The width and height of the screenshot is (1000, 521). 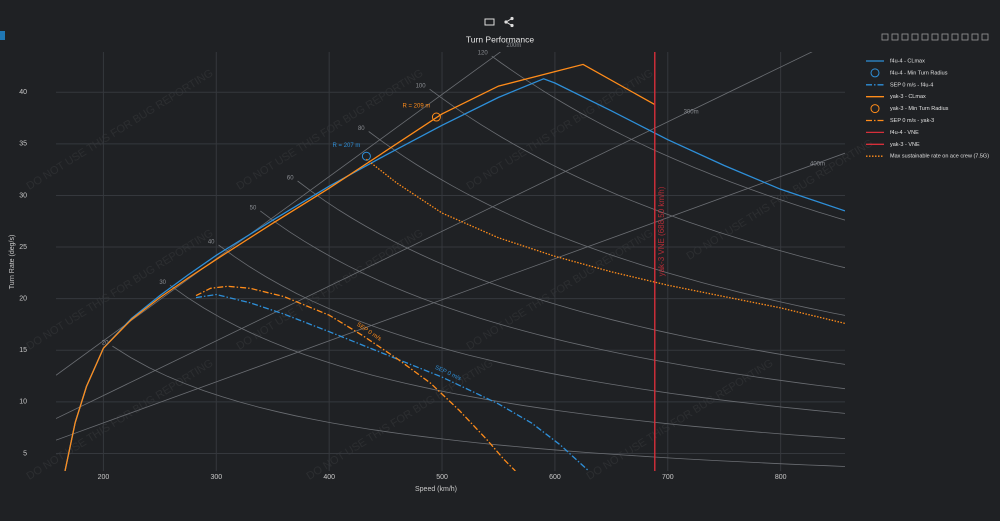 I want to click on y-tick-label: 30, so click(x=23, y=195).